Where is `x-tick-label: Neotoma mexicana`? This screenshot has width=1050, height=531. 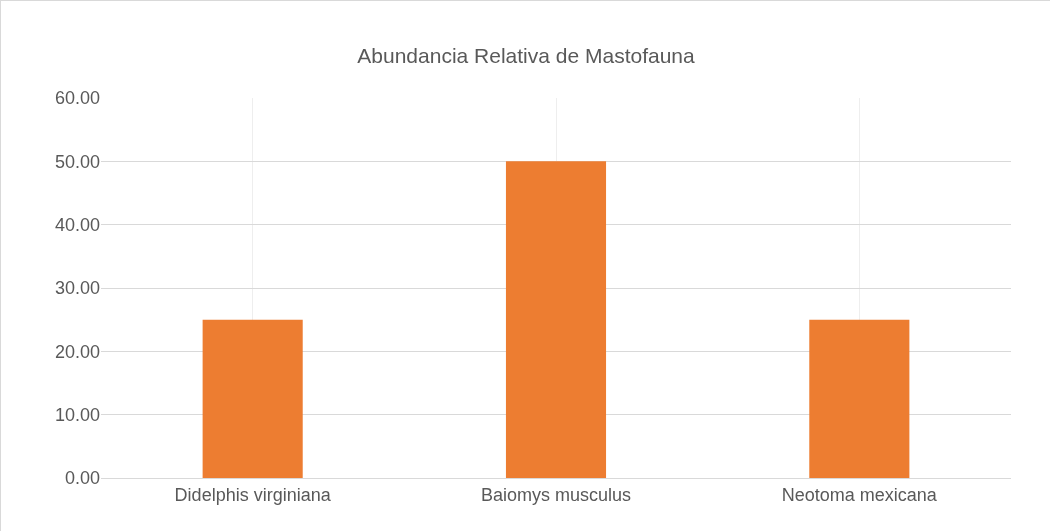 x-tick-label: Neotoma mexicana is located at coordinates (859, 494).